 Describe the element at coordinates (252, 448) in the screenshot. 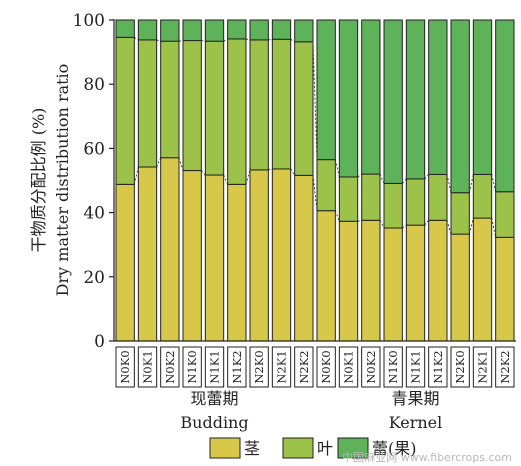

I see `legend-label-1: 茎` at that location.